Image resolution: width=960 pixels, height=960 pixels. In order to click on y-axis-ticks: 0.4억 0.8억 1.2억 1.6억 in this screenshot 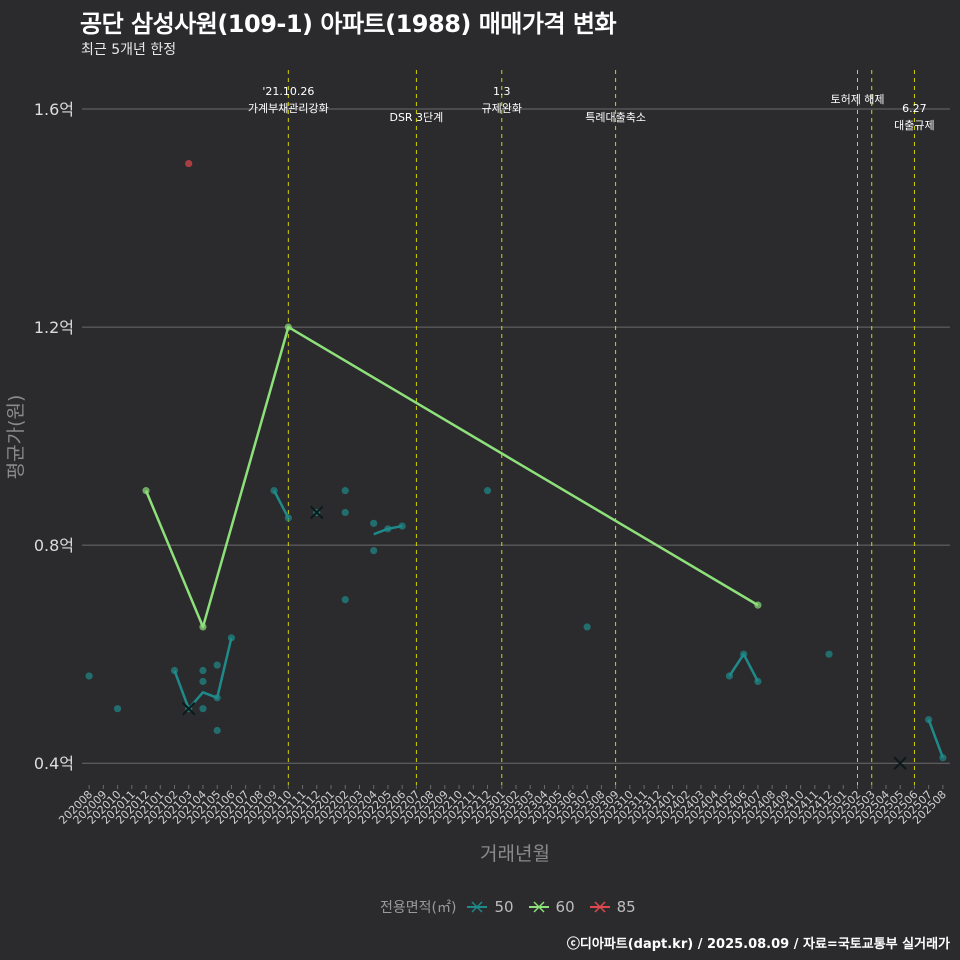, I will do `click(54, 436)`.